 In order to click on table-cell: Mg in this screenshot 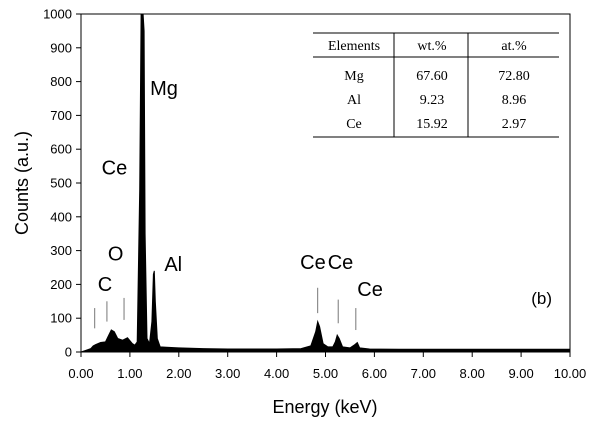, I will do `click(353, 76)`.